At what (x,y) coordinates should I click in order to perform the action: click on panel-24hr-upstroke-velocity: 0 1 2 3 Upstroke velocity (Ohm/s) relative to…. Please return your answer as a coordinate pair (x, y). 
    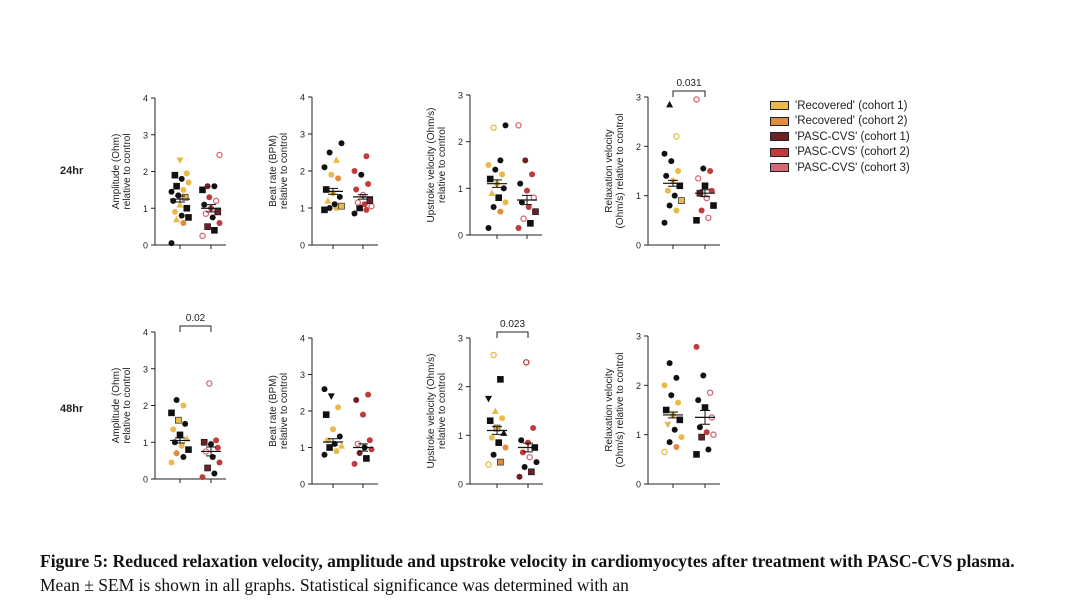
    Looking at the image, I should click on (484, 166).